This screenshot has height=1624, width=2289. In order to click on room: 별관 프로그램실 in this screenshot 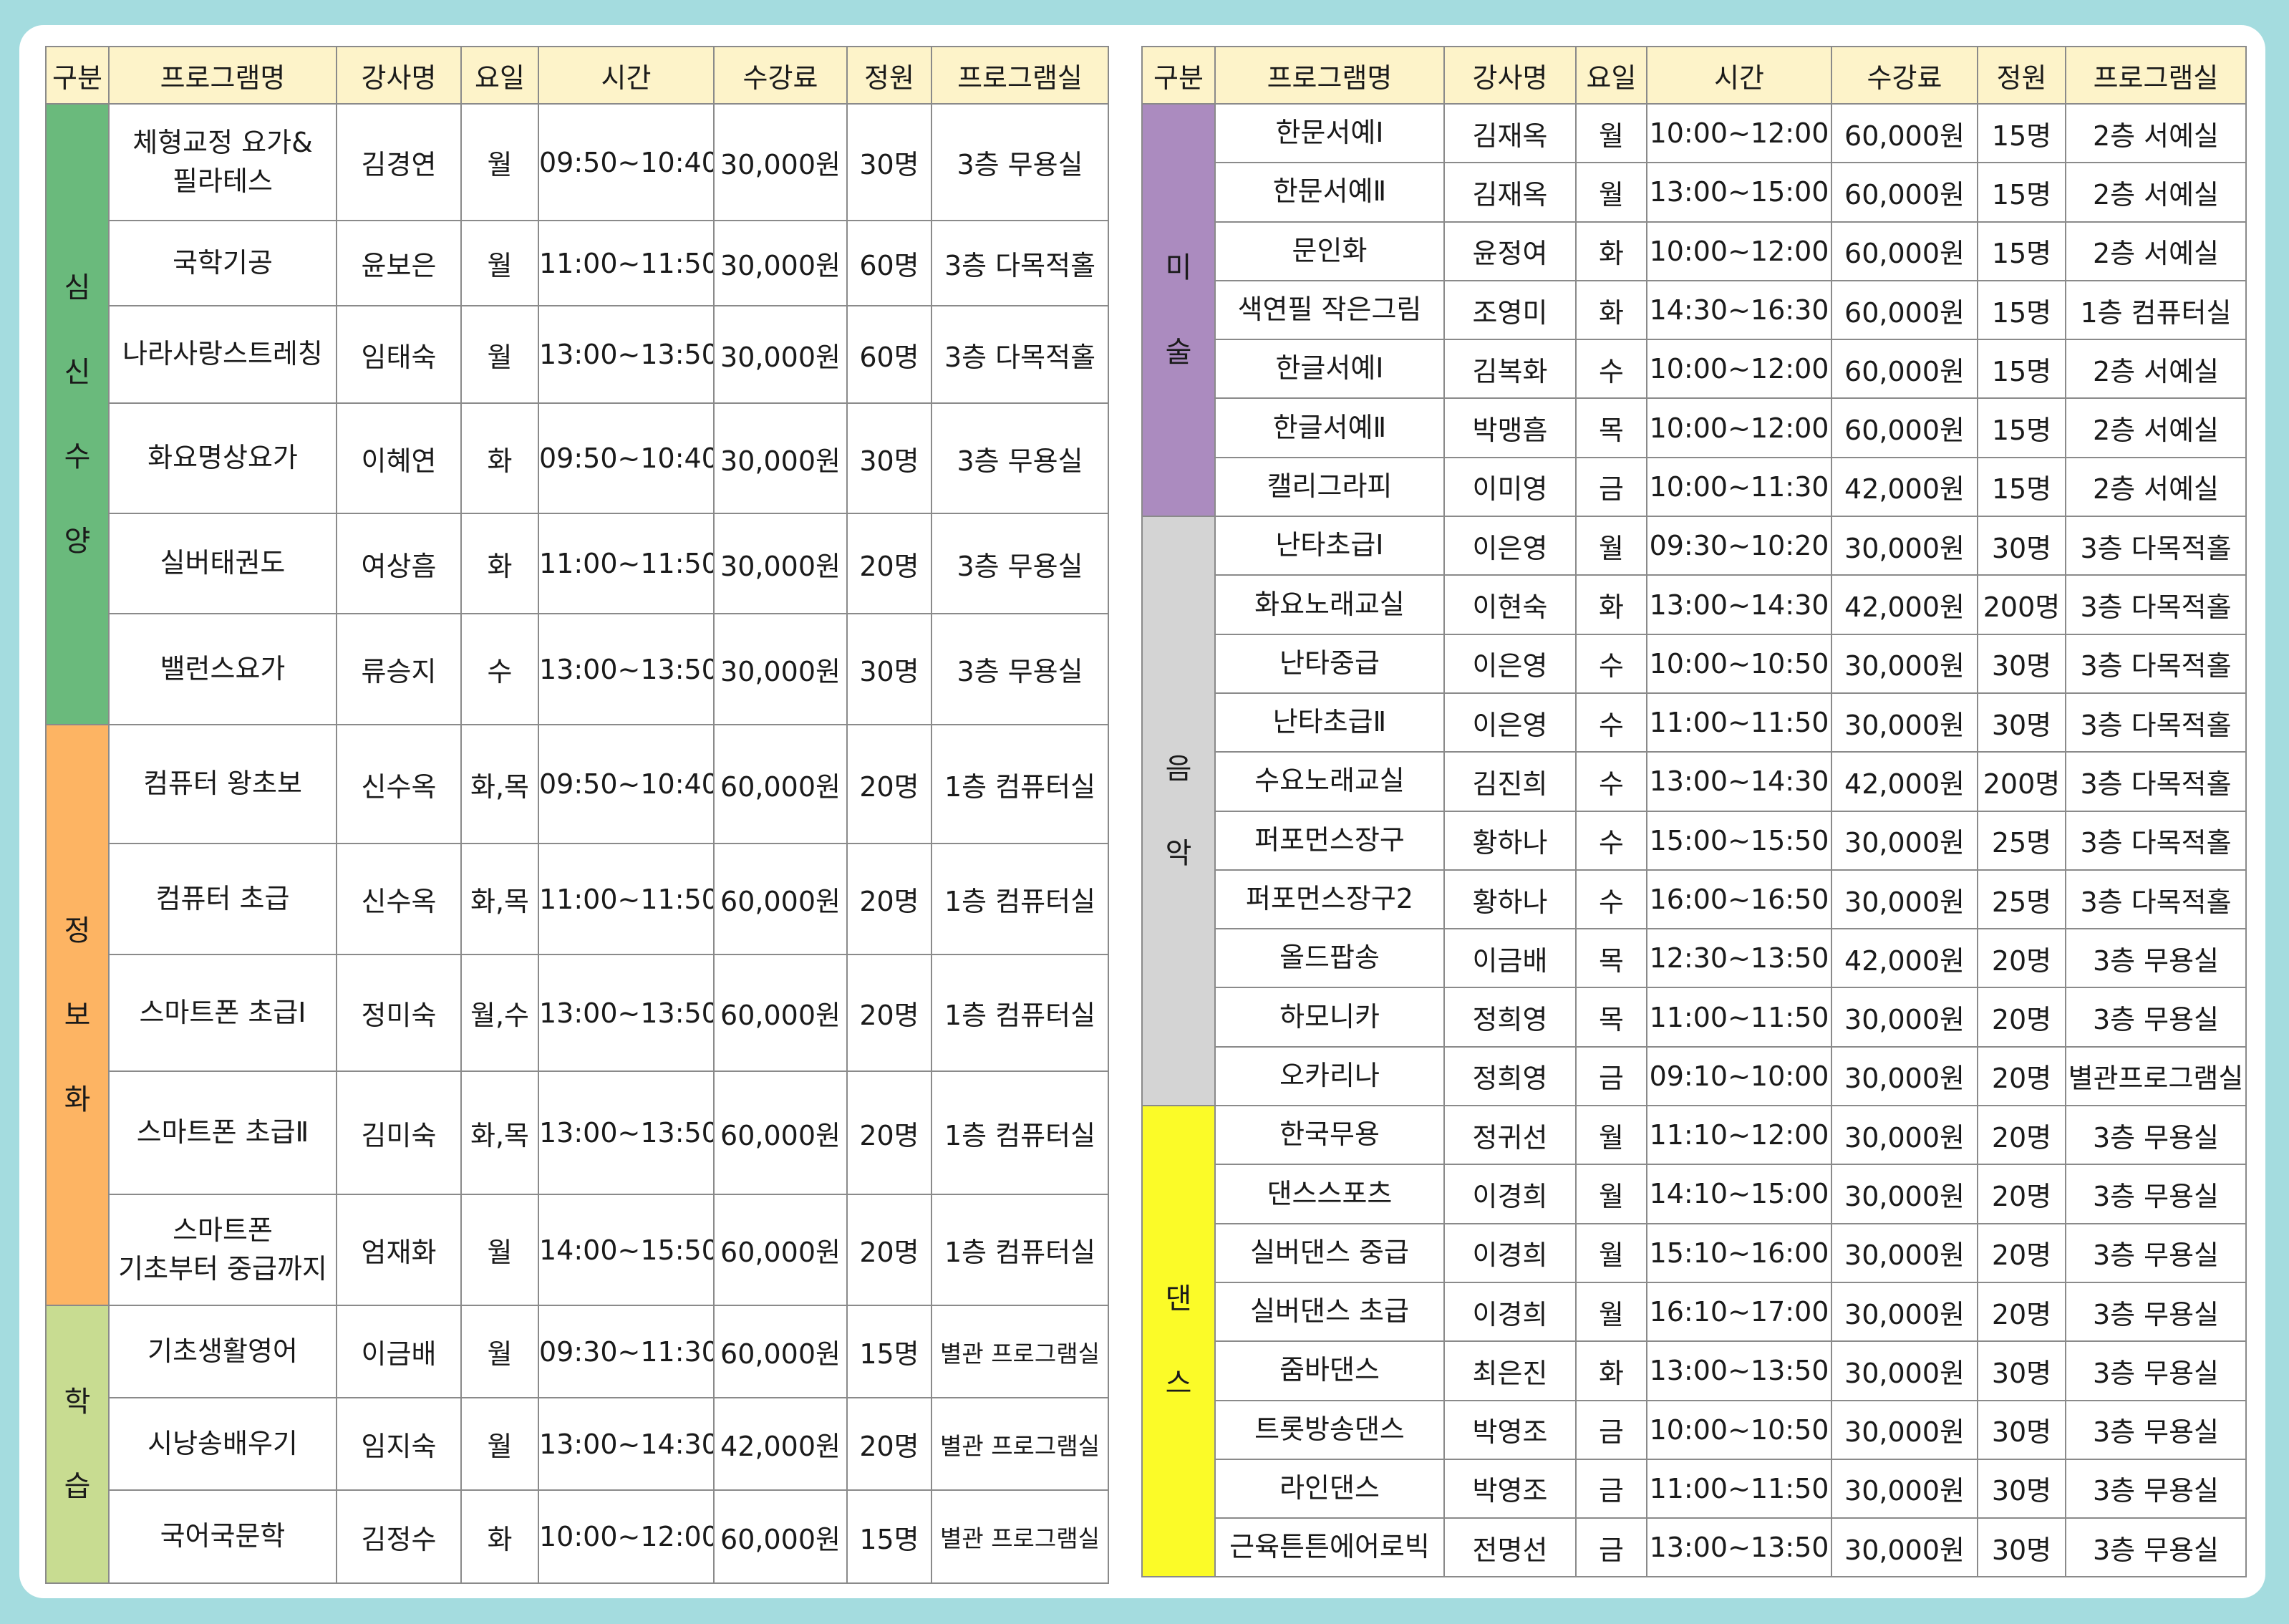, I will do `click(1020, 1351)`.